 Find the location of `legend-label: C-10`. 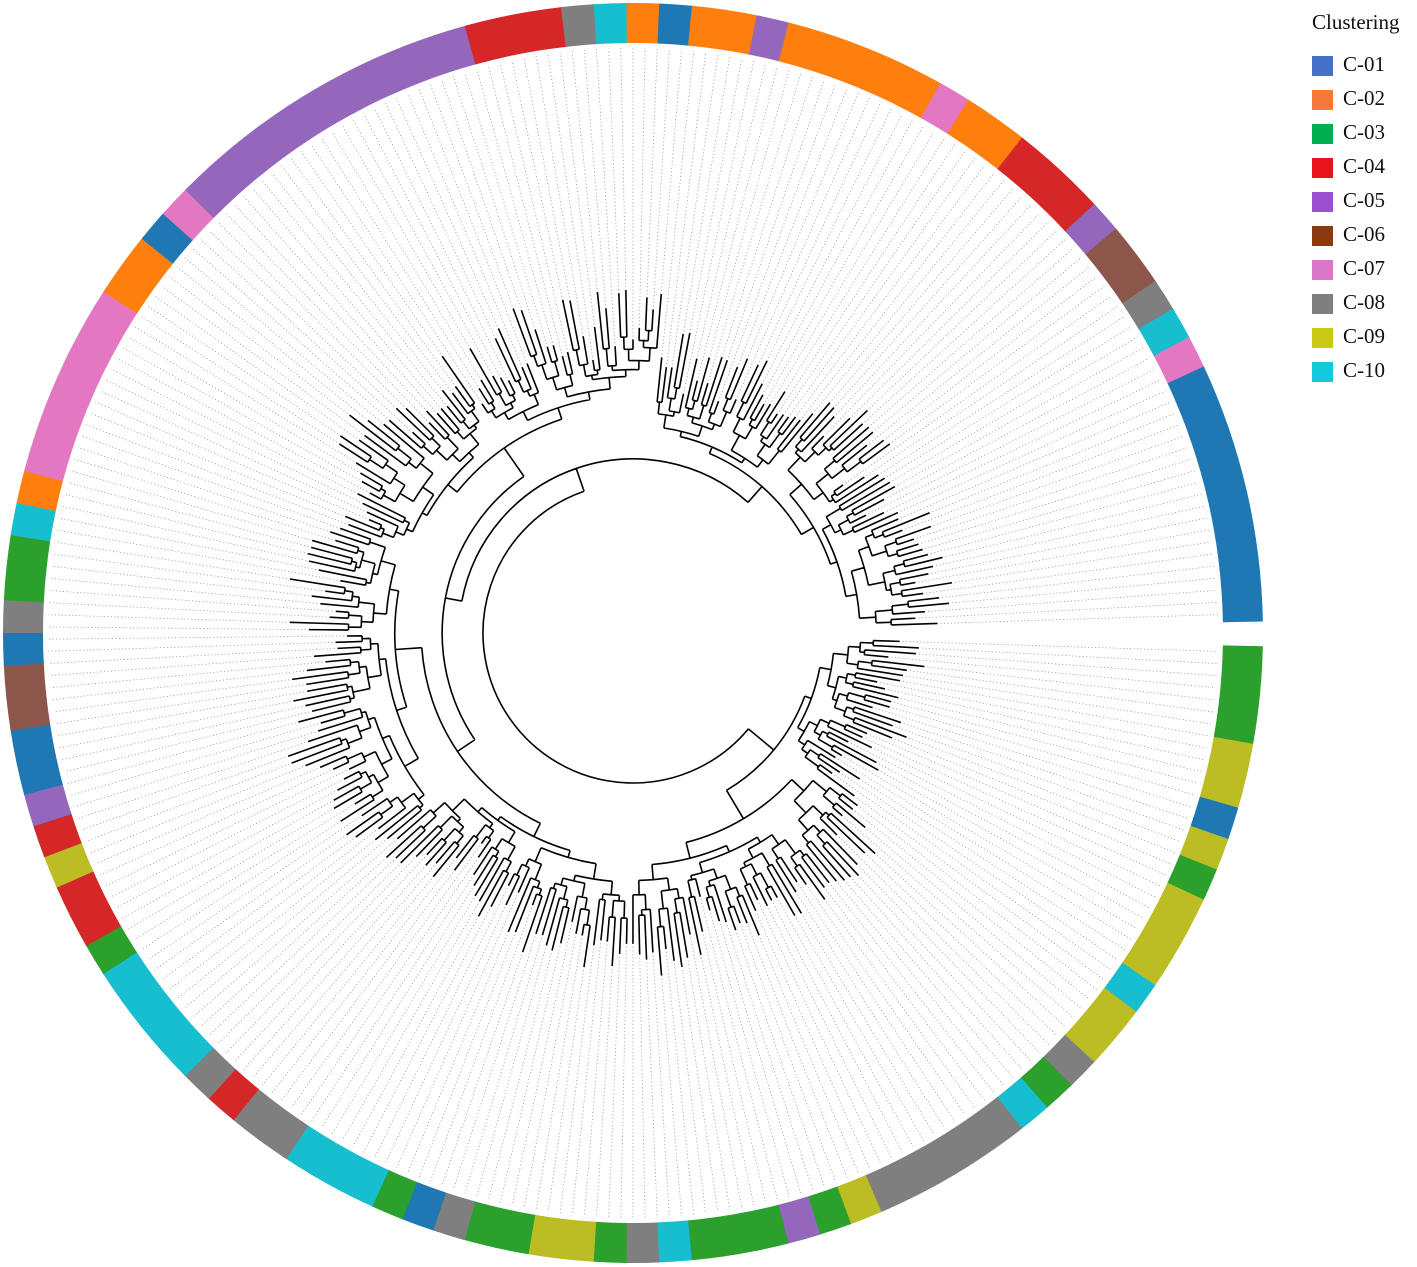

legend-label: C-10 is located at coordinates (1364, 370).